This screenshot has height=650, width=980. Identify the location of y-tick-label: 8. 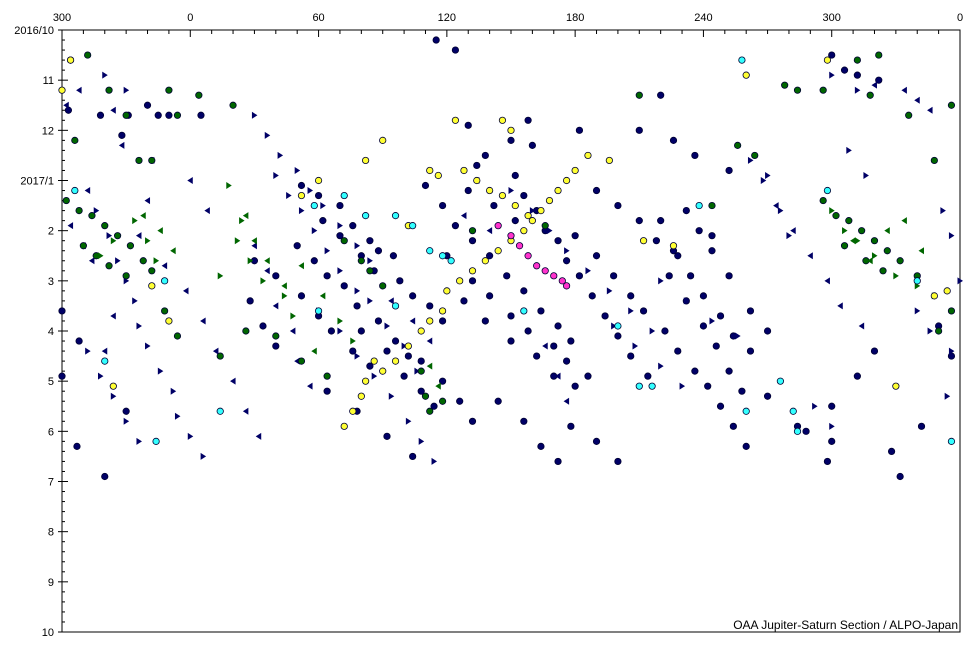
(51, 533).